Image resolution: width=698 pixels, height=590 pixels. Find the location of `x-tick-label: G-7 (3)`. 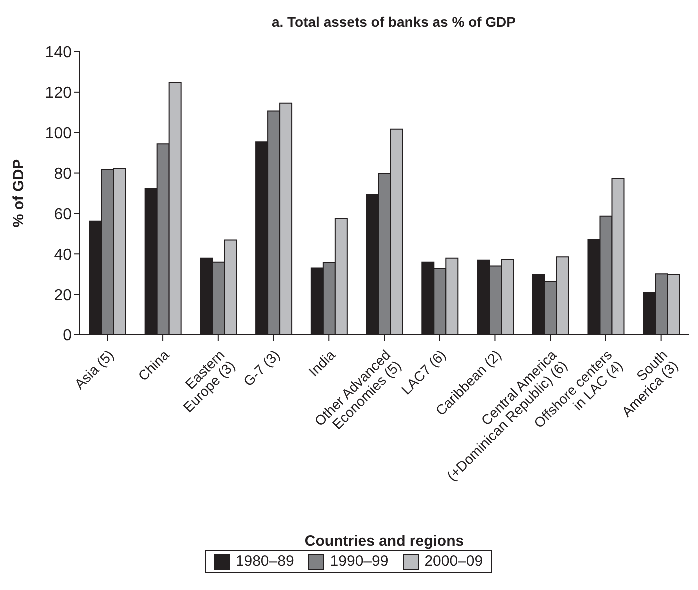

x-tick-label: G-7 (3) is located at coordinates (261, 368).